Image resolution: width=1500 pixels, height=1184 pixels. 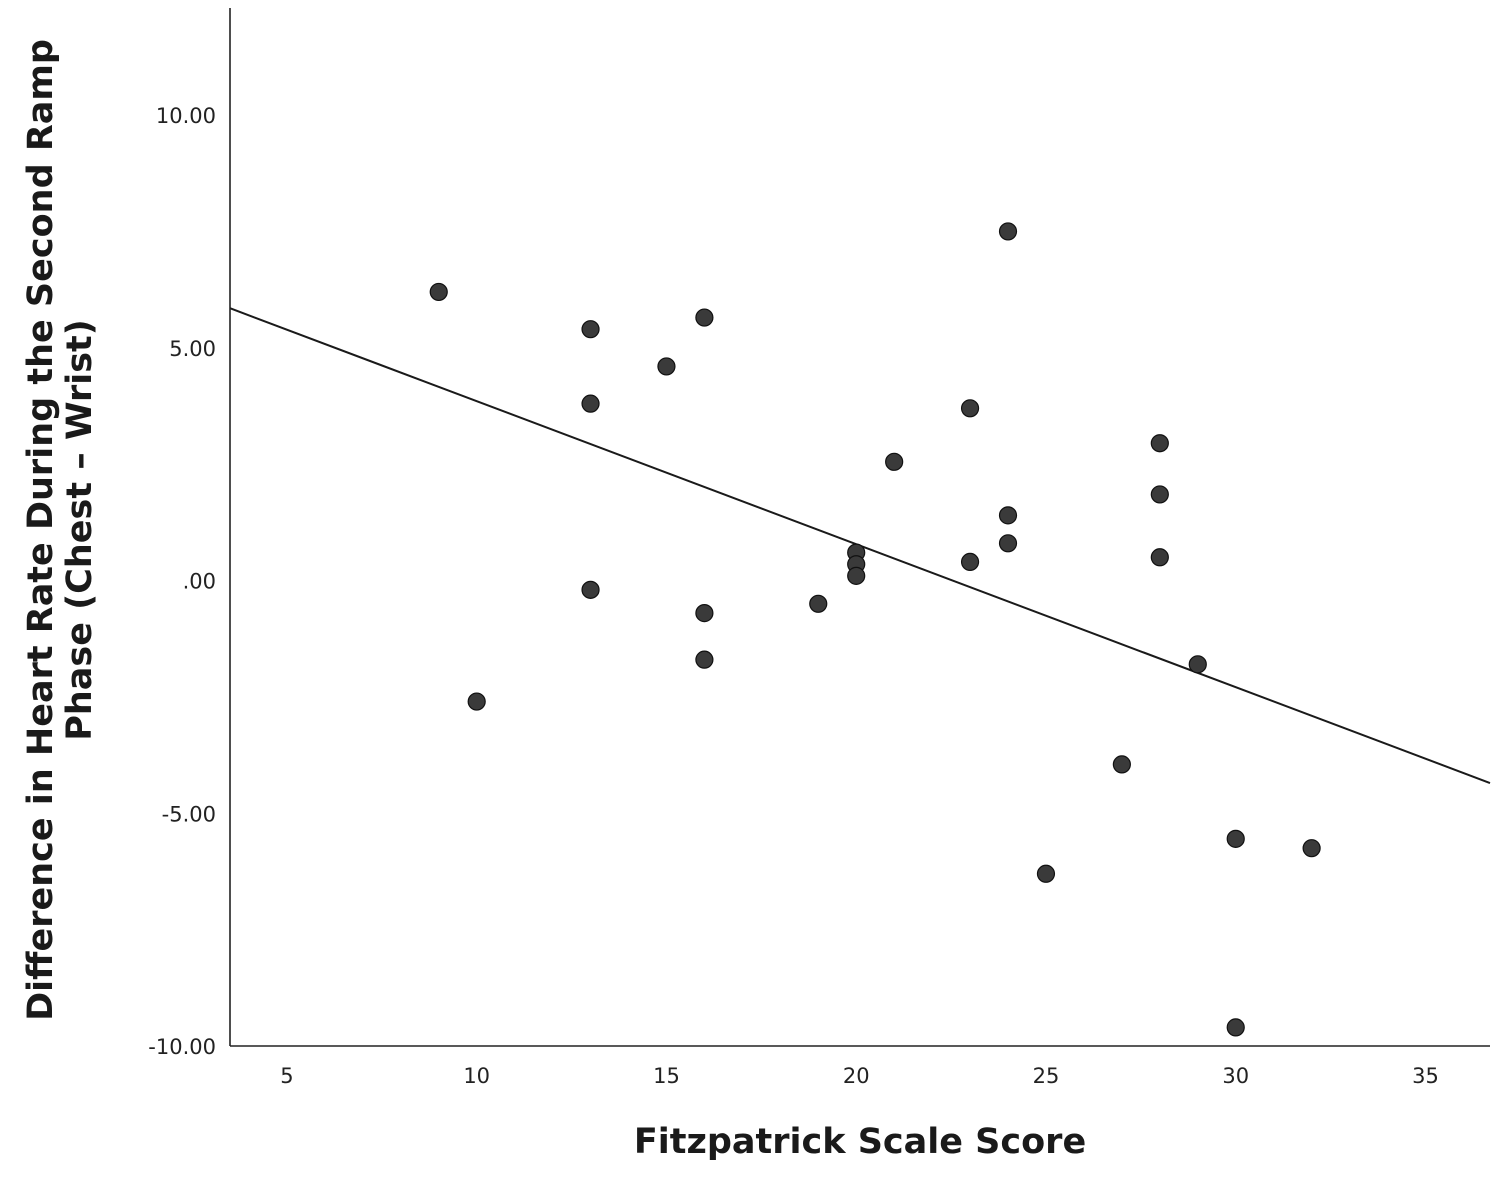 What do you see at coordinates (856, 1076) in the screenshot?
I see `x-tick-label: 20` at bounding box center [856, 1076].